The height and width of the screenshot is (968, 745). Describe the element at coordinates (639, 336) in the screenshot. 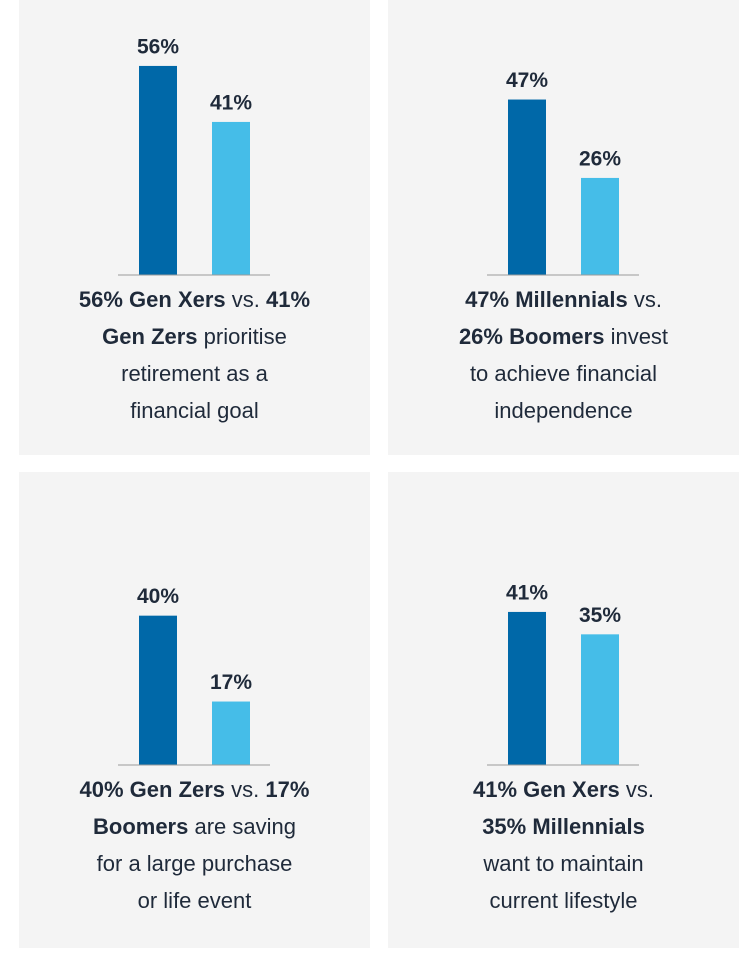

I see `caption-text: invest` at that location.